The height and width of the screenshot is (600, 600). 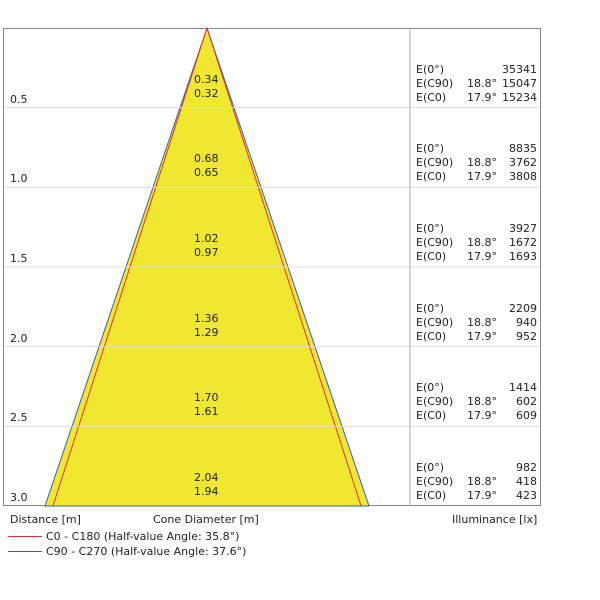 What do you see at coordinates (519, 69) in the screenshot?
I see `e0-value: 35341` at bounding box center [519, 69].